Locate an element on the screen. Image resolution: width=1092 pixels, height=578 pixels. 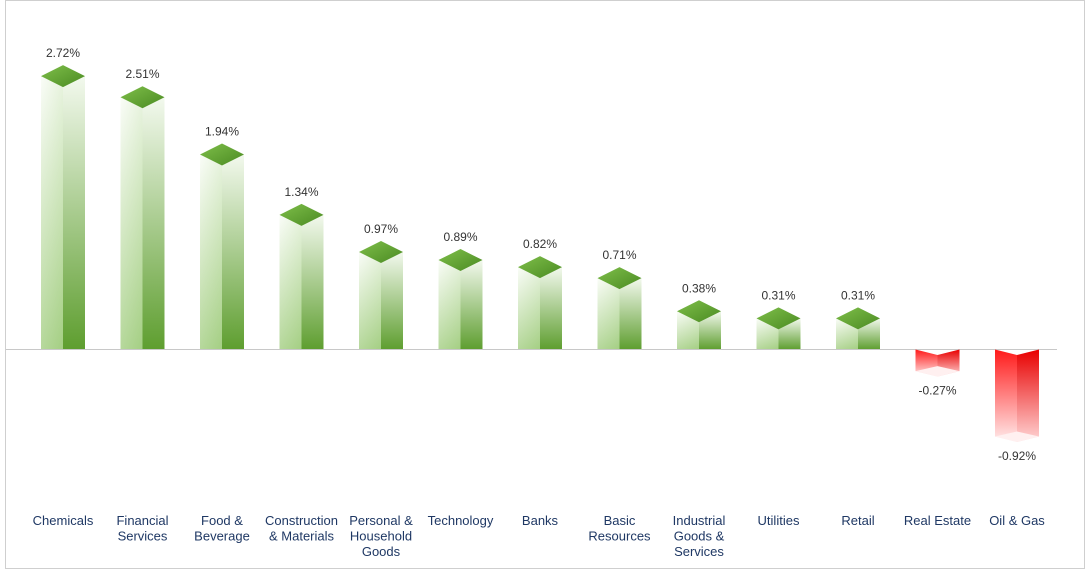
data-label: 0.38% is located at coordinates (699, 288).